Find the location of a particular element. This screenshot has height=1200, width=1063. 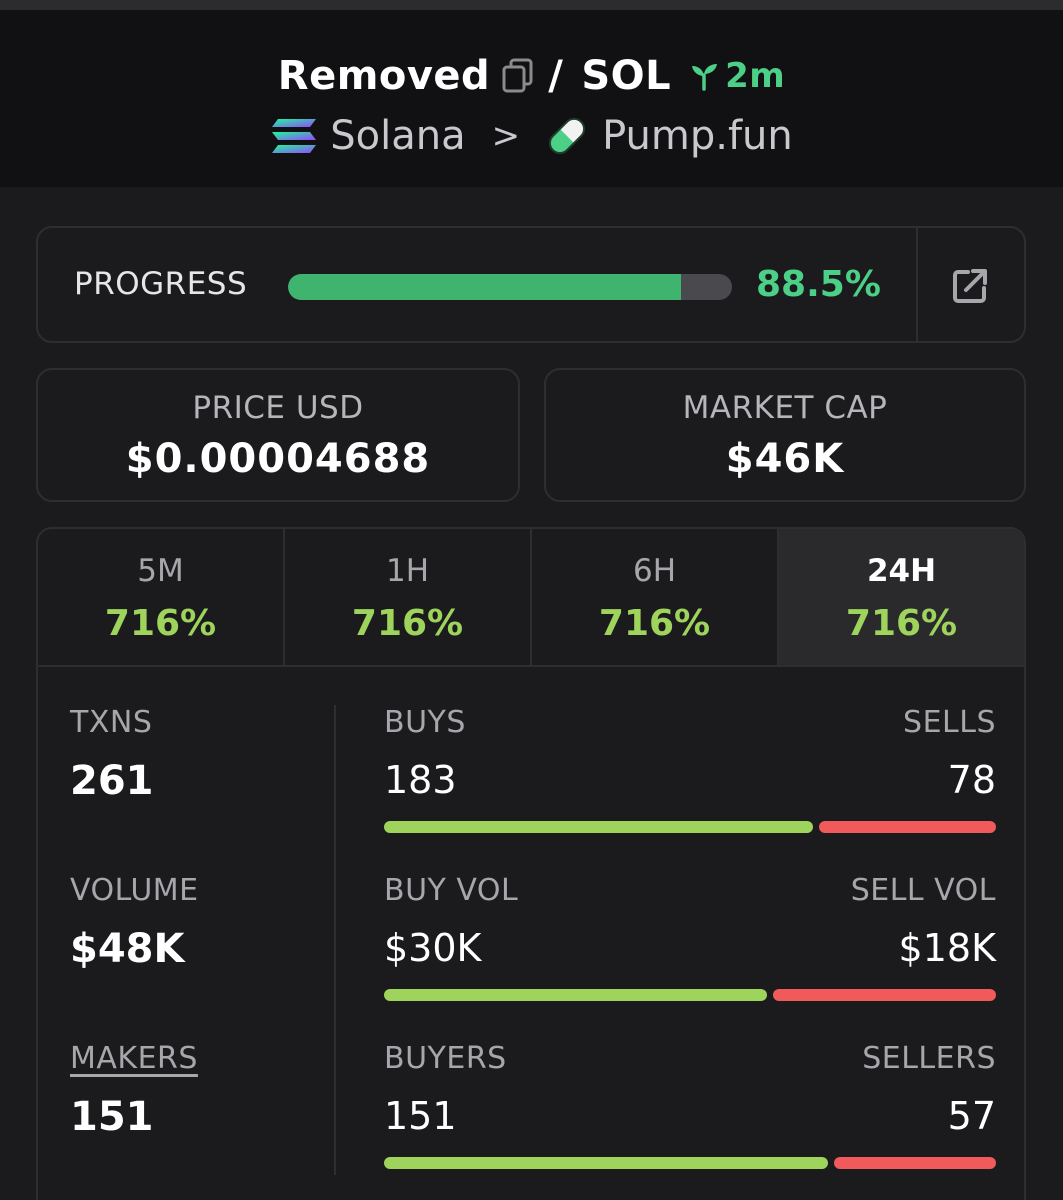

progress-label: PROGRESS is located at coordinates (161, 284).